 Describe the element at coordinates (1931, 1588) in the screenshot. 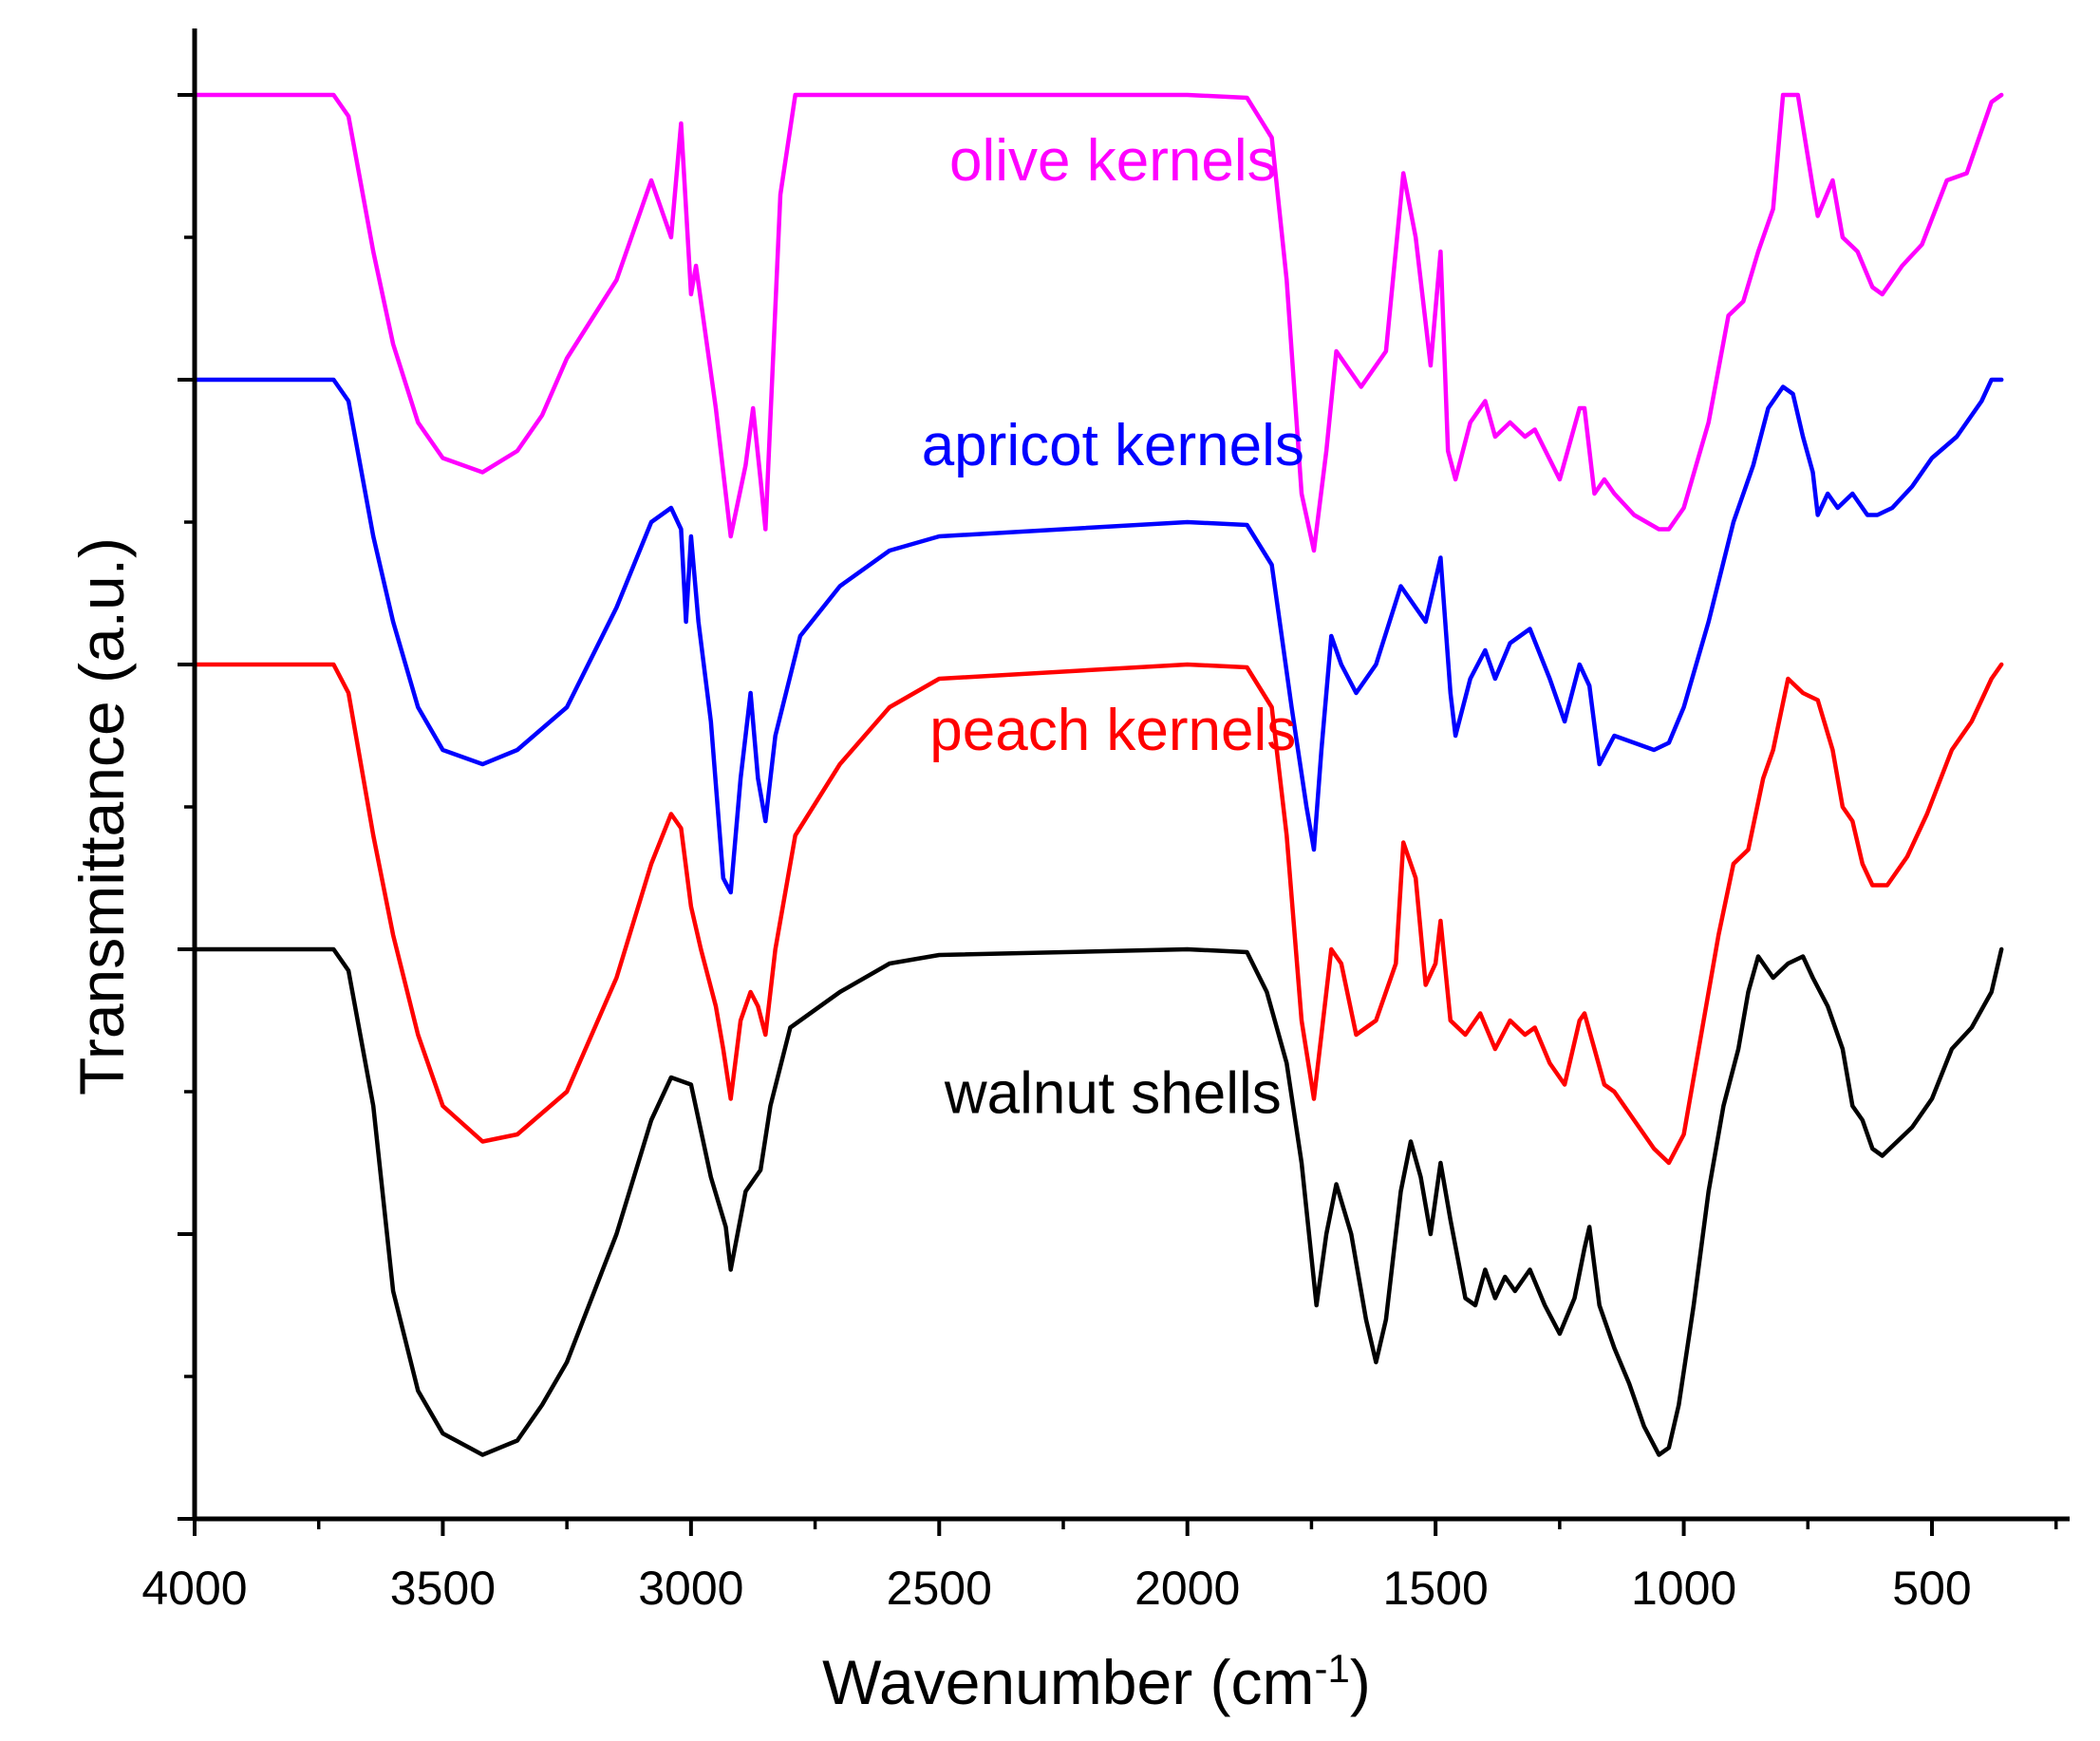

I see `x-tick-label: 500` at that location.